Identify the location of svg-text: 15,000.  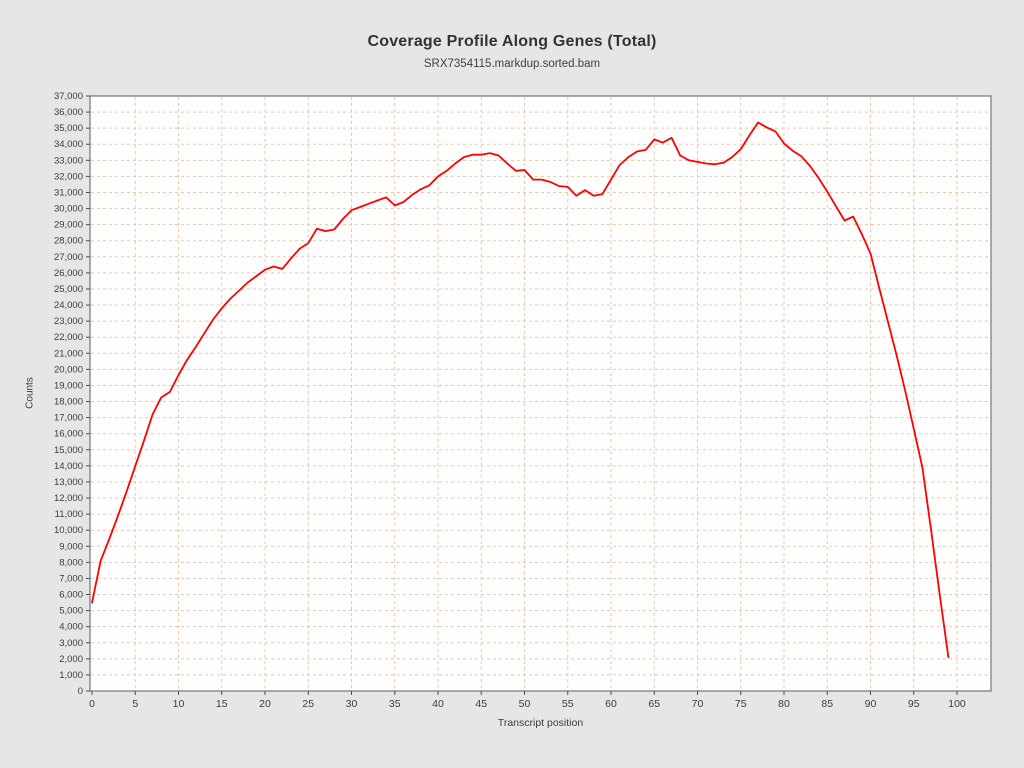
(68, 450).